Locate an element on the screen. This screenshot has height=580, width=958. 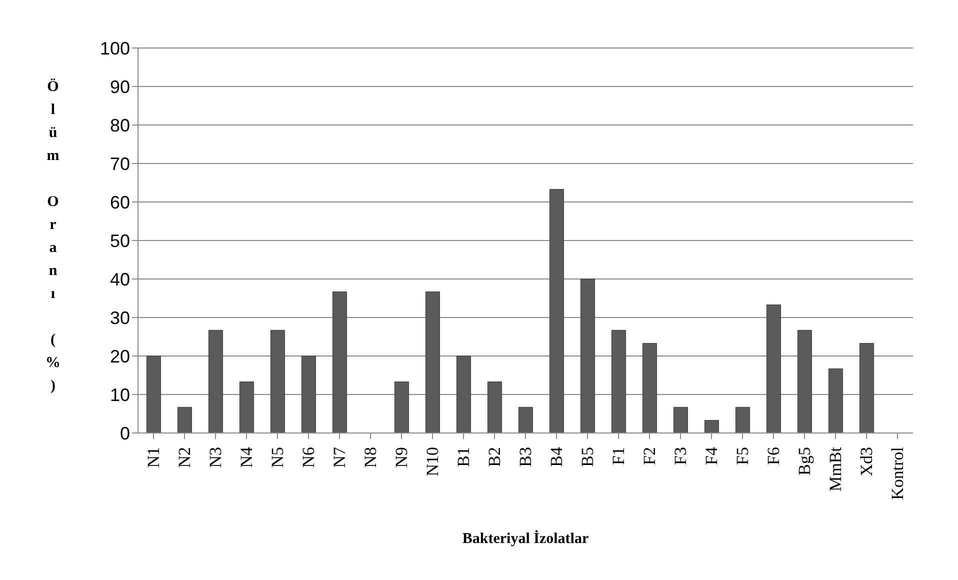
y-tick-label: 20 is located at coordinates (120, 356).